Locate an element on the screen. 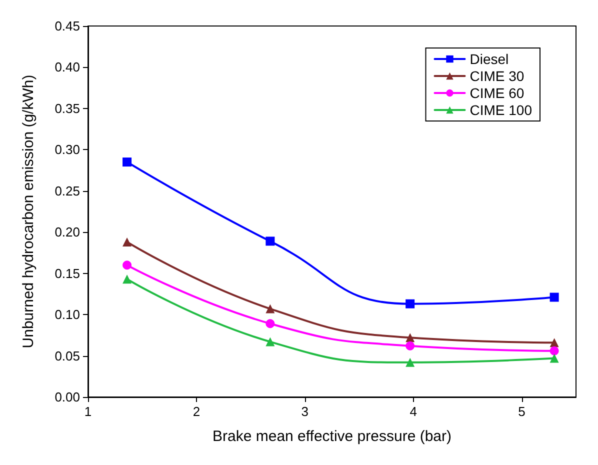 The height and width of the screenshot is (465, 598). y-tick-label: 0.25 is located at coordinates (67, 190).